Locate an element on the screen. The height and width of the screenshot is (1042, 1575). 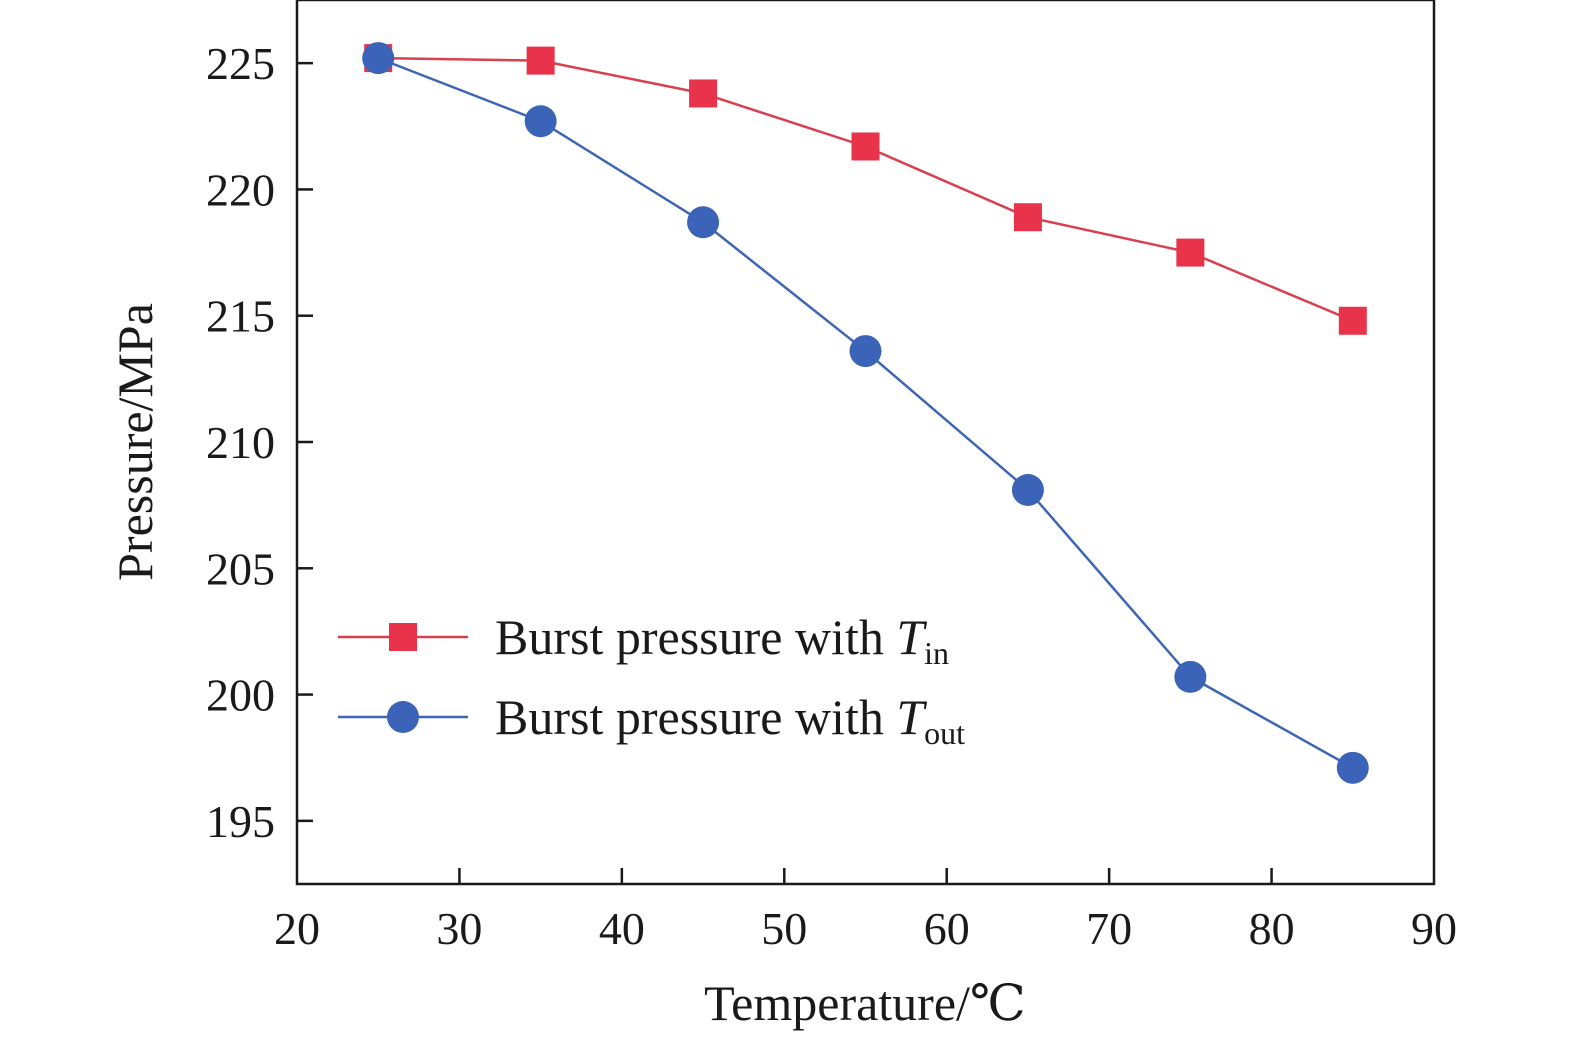
y-tick-label: 210 is located at coordinates (240, 442).